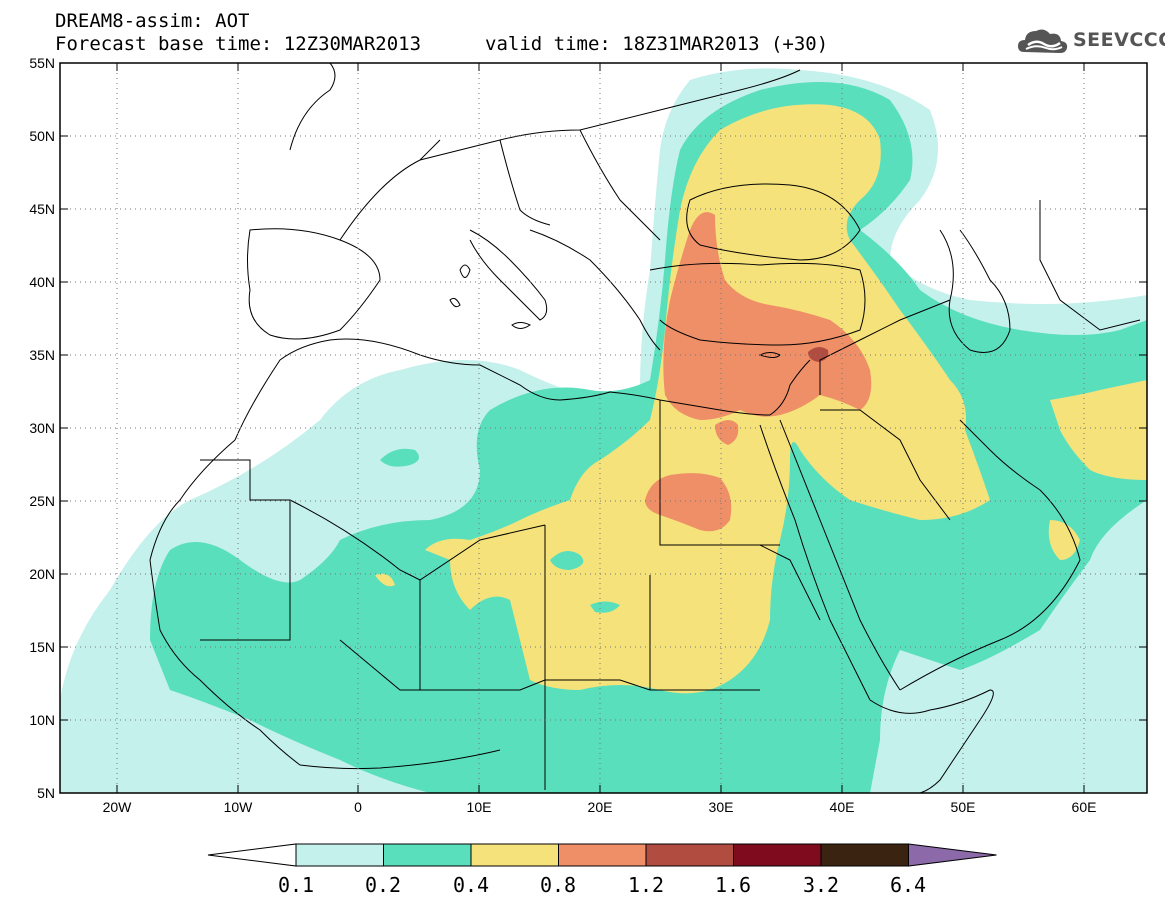 This screenshot has width=1165, height=905. I want to click on colorbar, so click(602, 855).